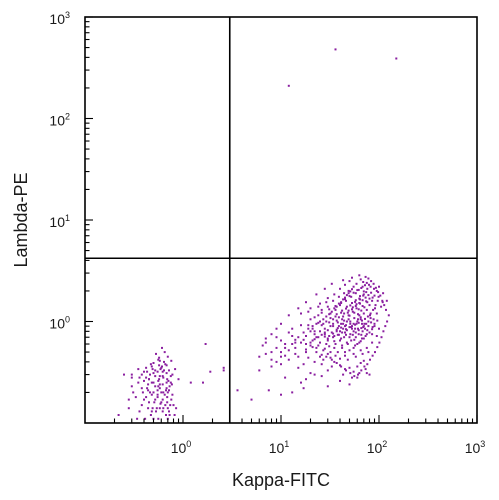  What do you see at coordinates (328, 447) in the screenshot?
I see `x-tick-labels: 100 101 102 103` at bounding box center [328, 447].